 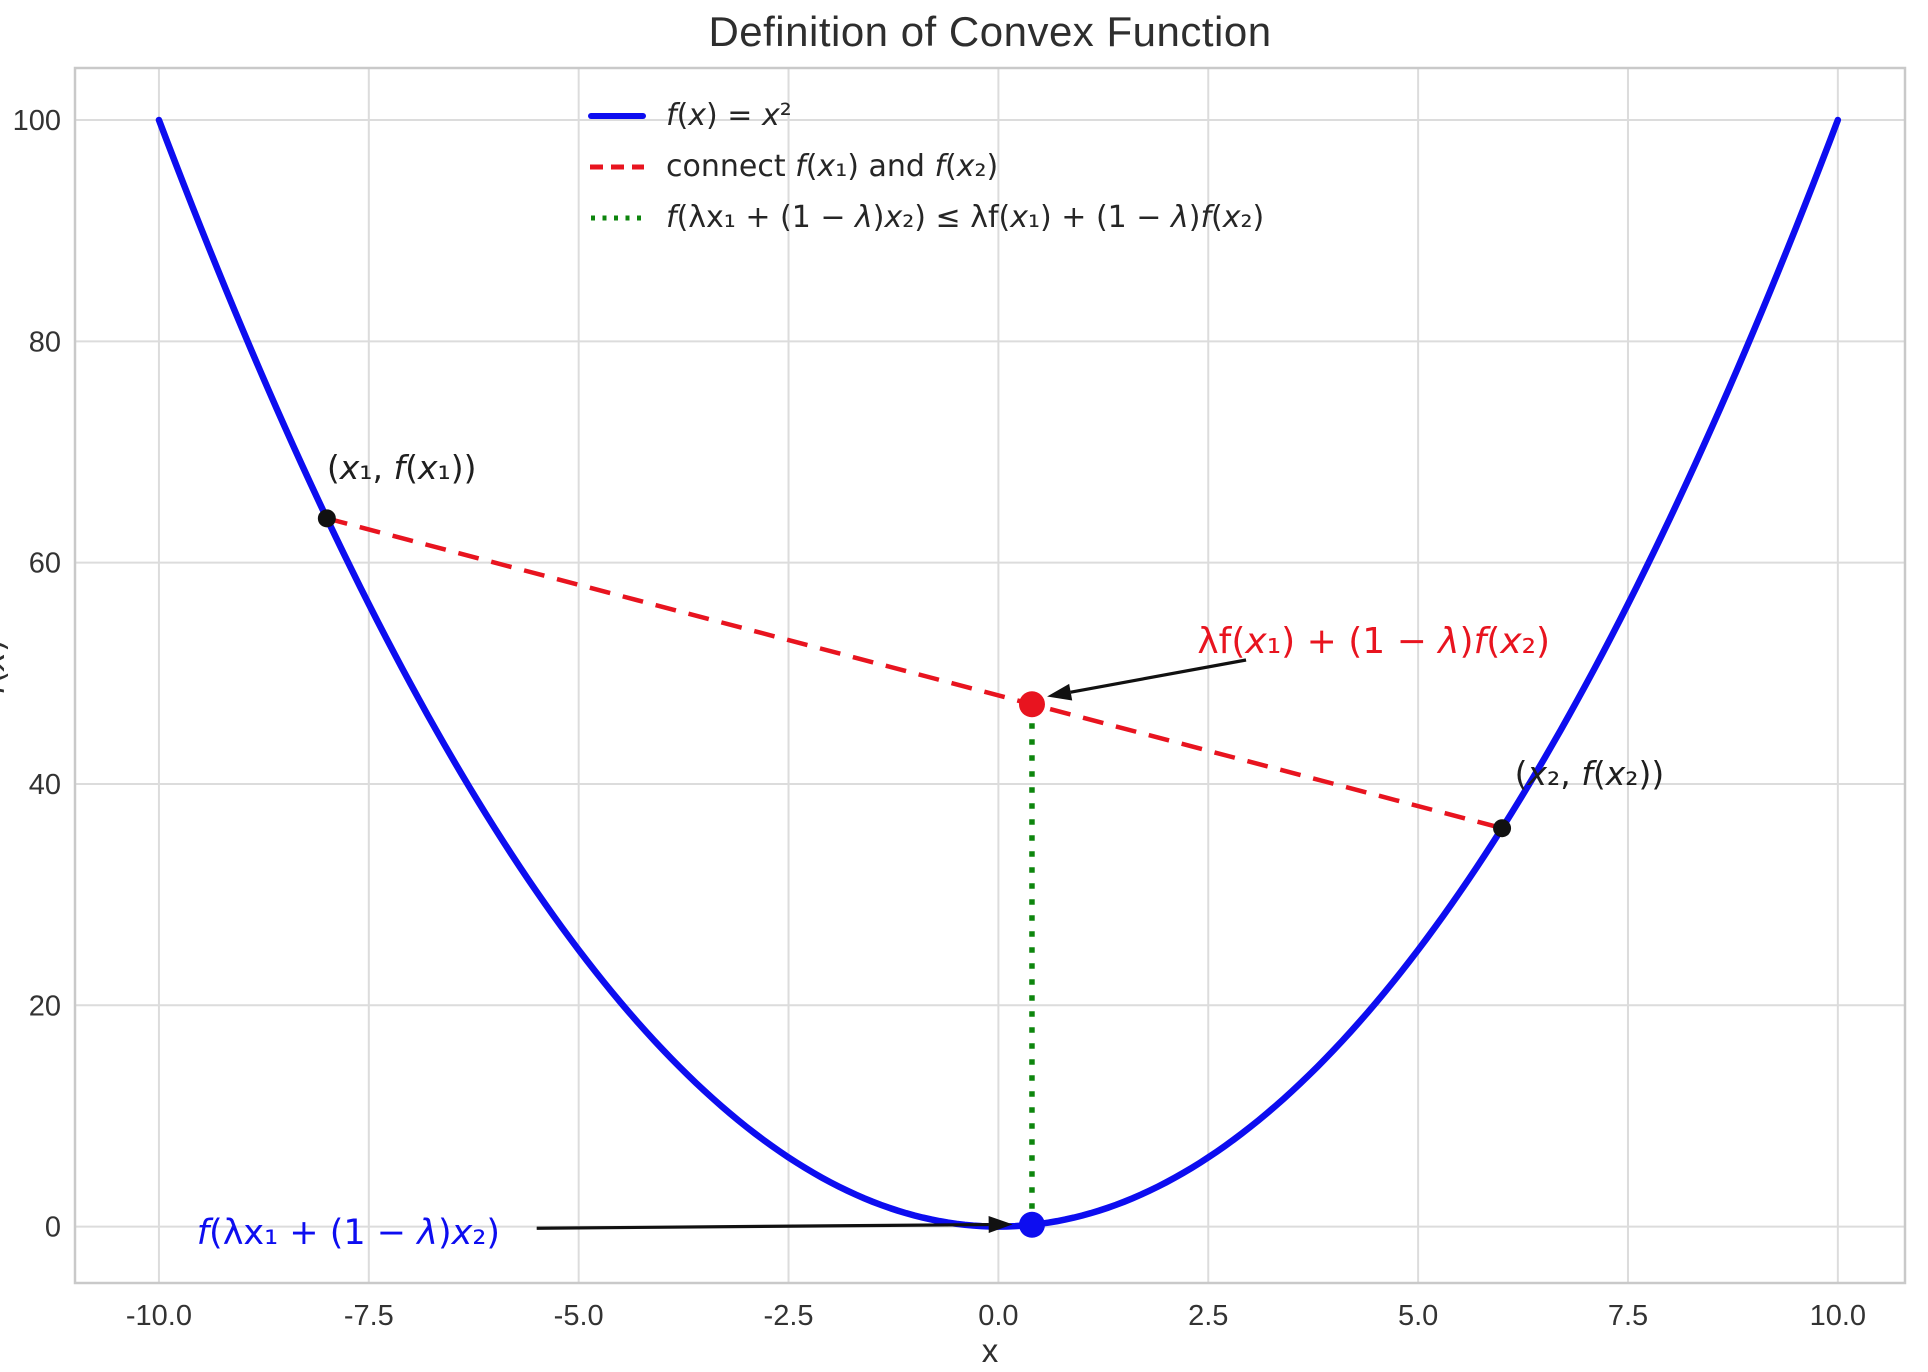 What do you see at coordinates (45, 342) in the screenshot?
I see `y-tick-label: 80` at bounding box center [45, 342].